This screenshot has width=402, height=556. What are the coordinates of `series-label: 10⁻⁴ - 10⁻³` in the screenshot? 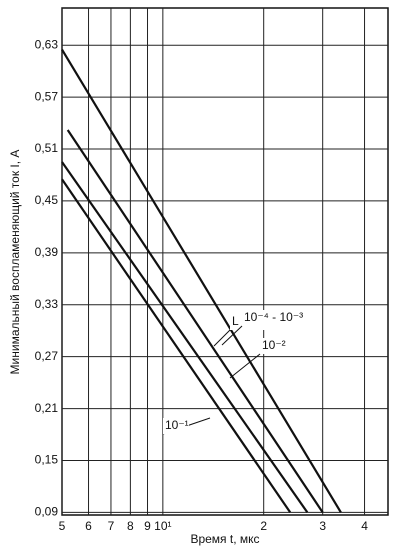 It's located at (273, 317).